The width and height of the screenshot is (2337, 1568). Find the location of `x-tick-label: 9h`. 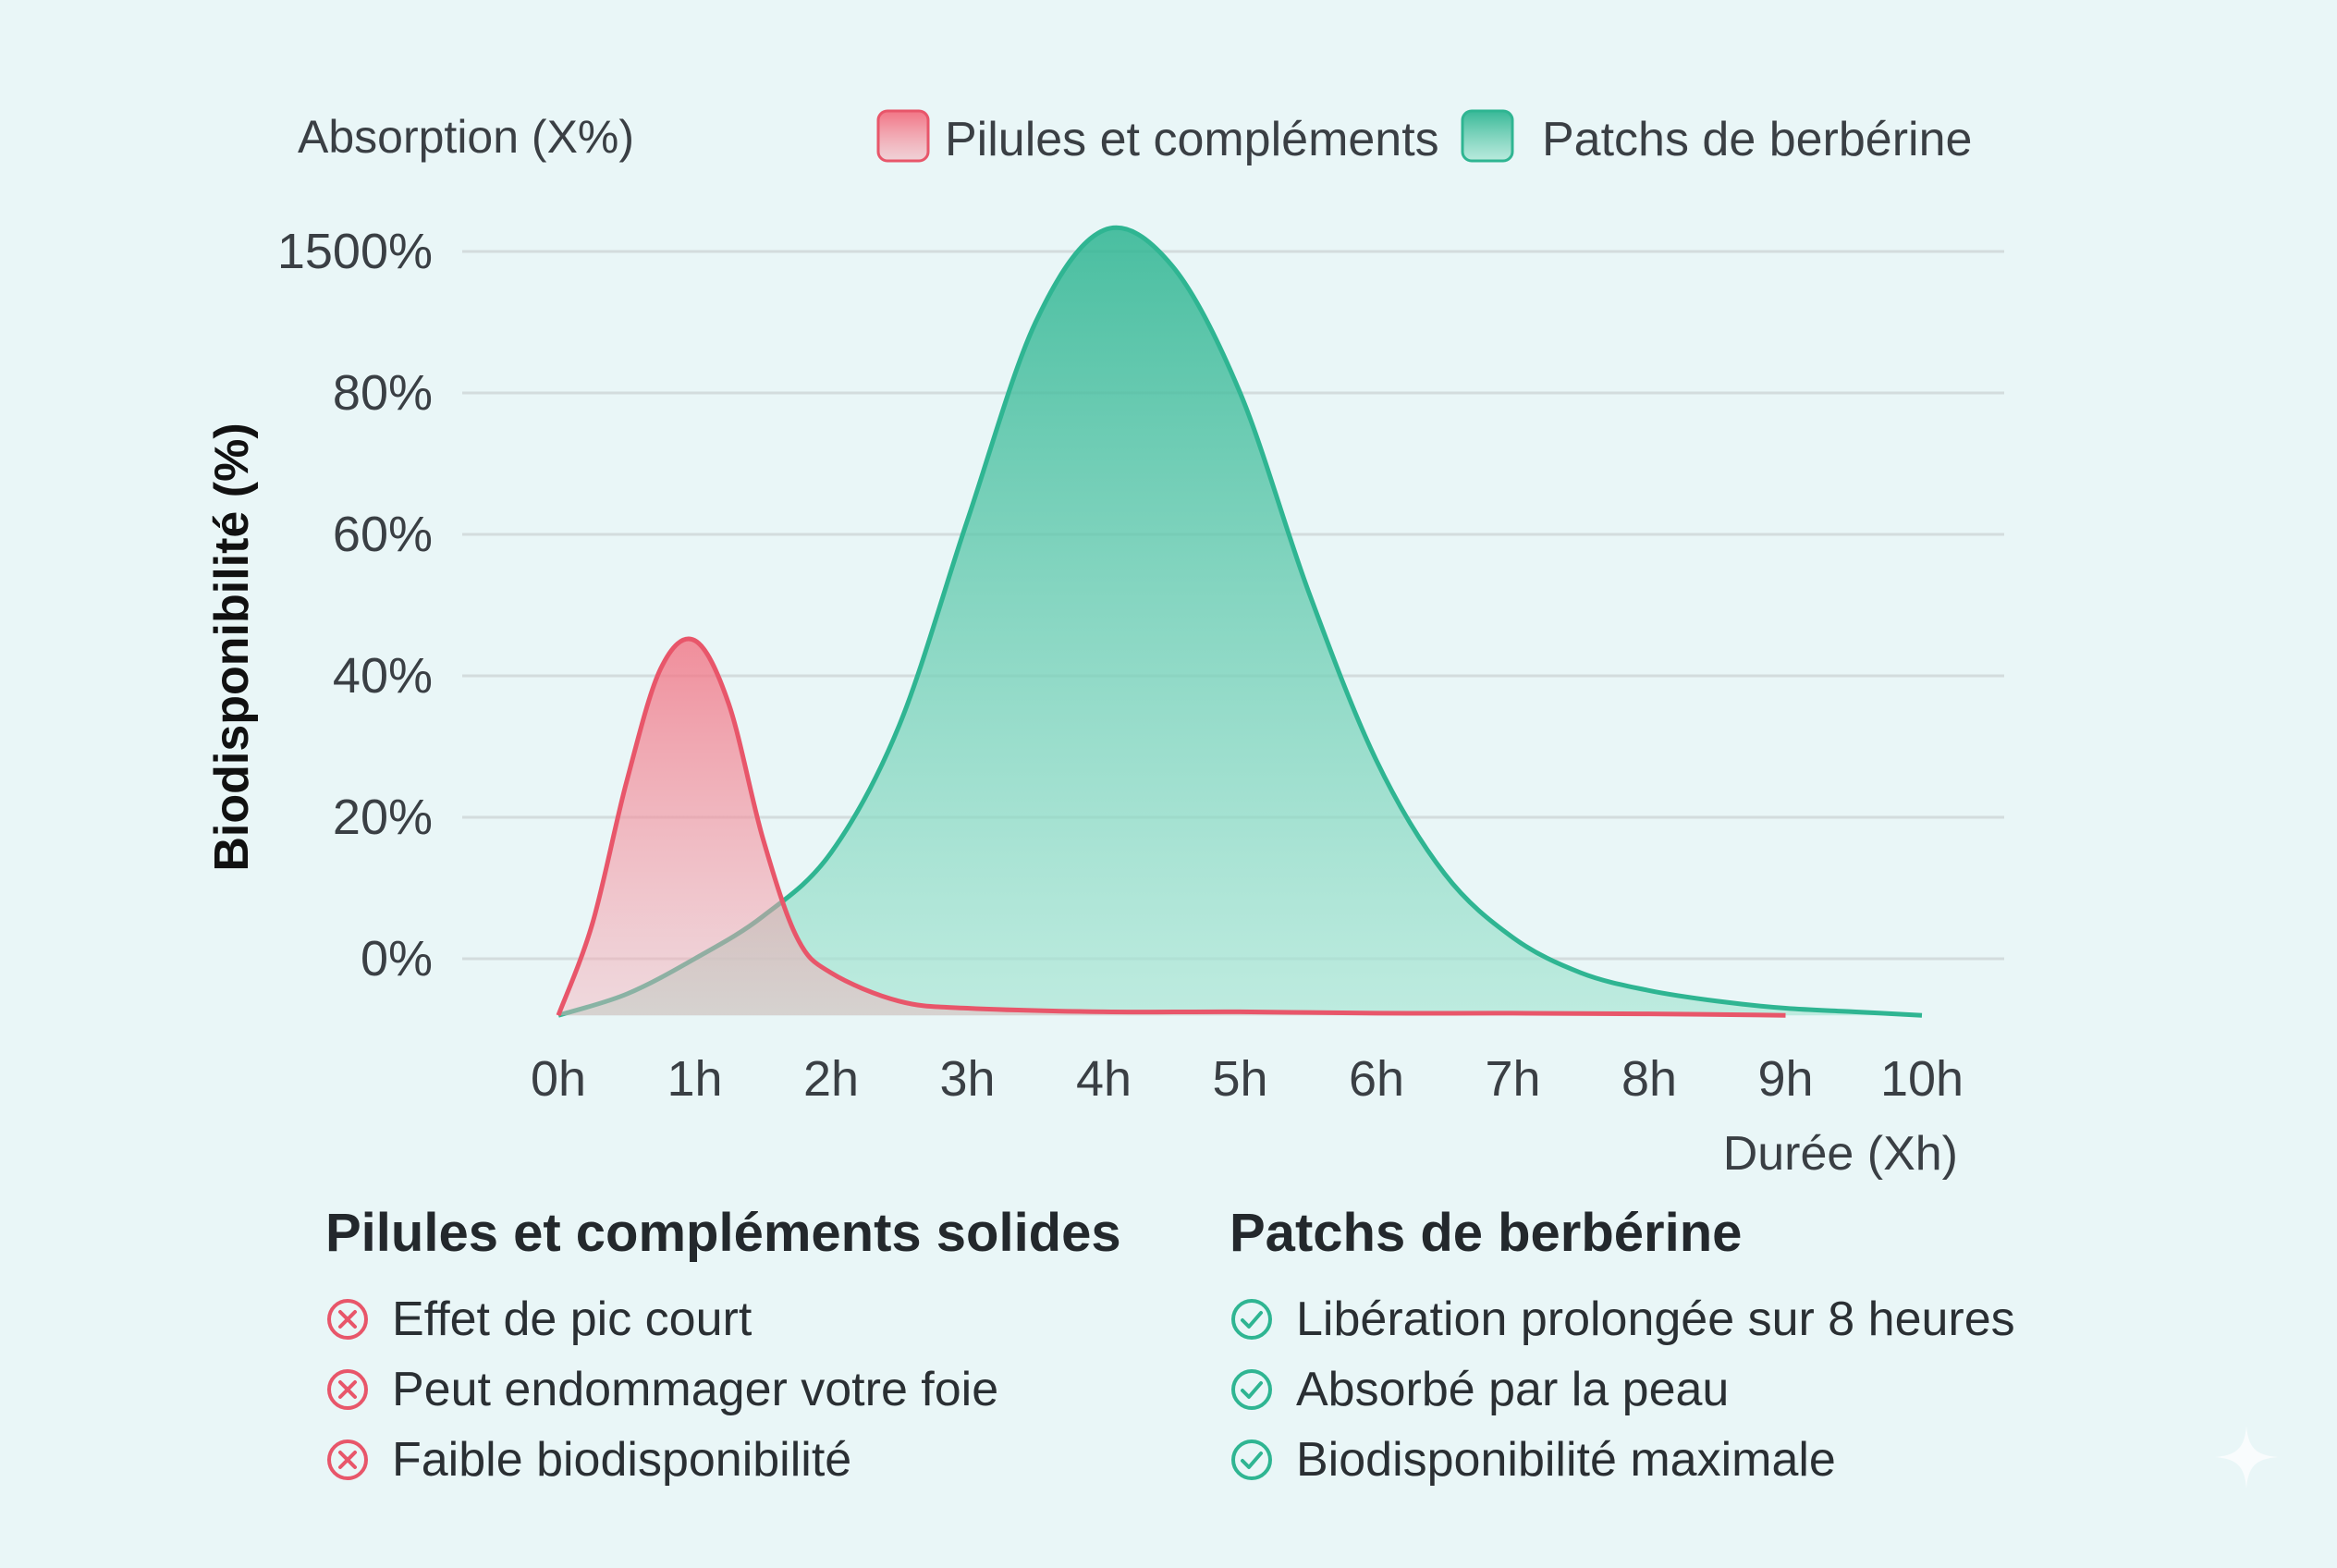

x-tick-label: 9h is located at coordinates (1785, 1079).